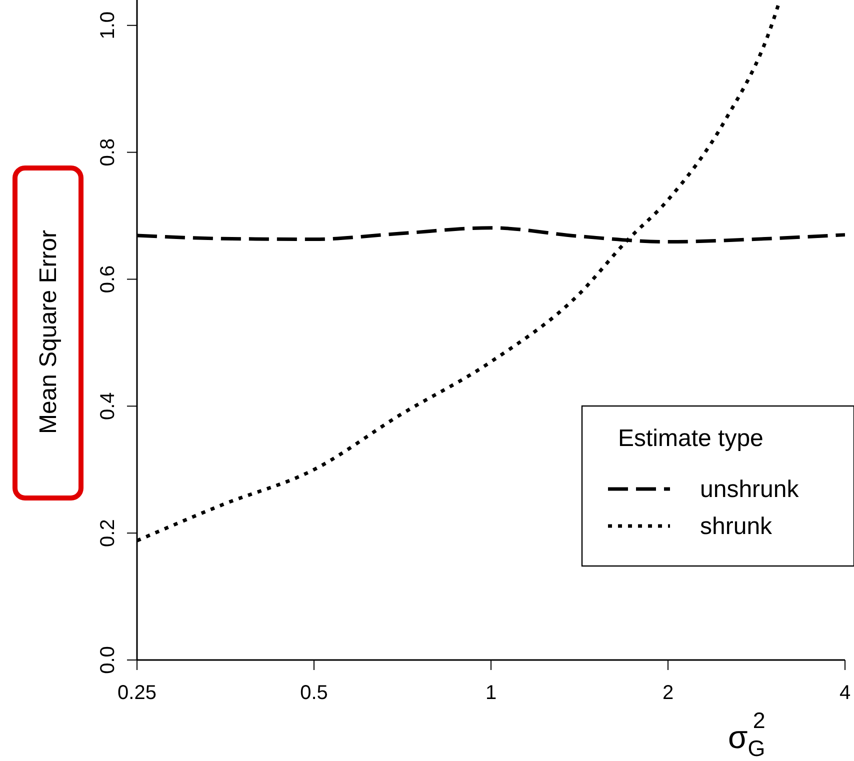 This screenshot has width=854, height=761. I want to click on y-tick-label: 0.0, so click(108, 660).